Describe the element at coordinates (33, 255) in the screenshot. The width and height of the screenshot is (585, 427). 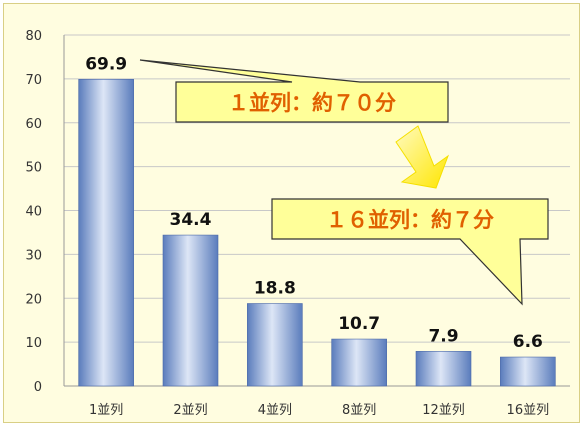
I see `y-tick-label: 30` at that location.